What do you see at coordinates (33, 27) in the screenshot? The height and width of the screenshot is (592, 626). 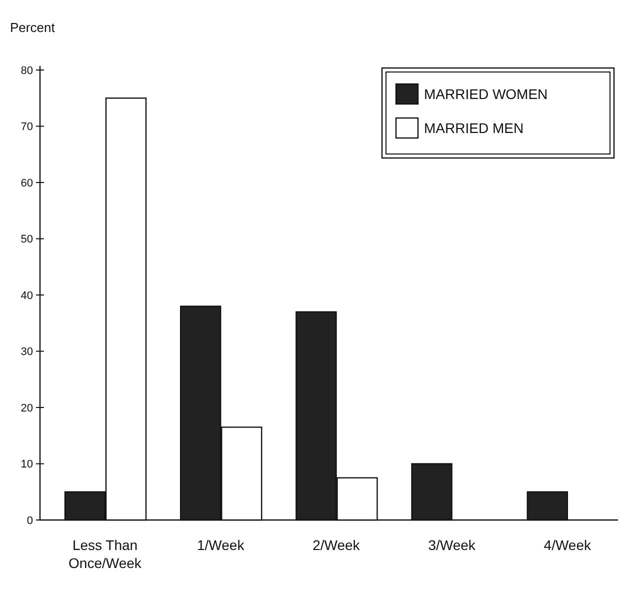 I see `y-axis-title: Percent` at bounding box center [33, 27].